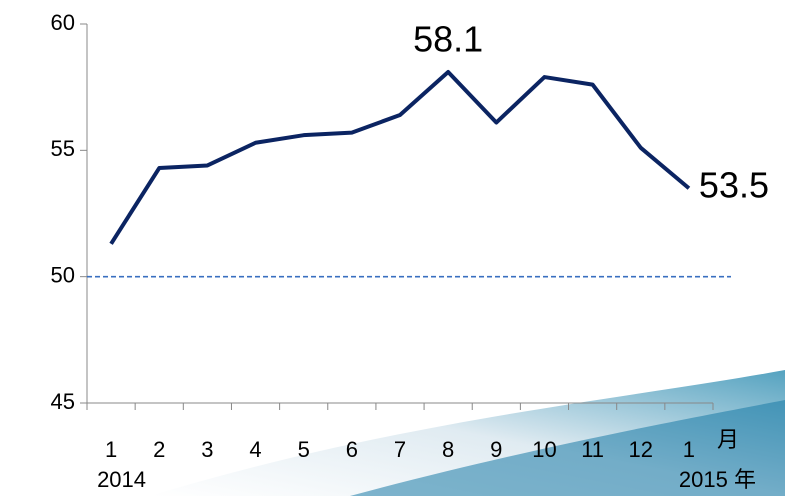 This screenshot has width=785, height=496. I want to click on background-swoosh, so click(567, 448).